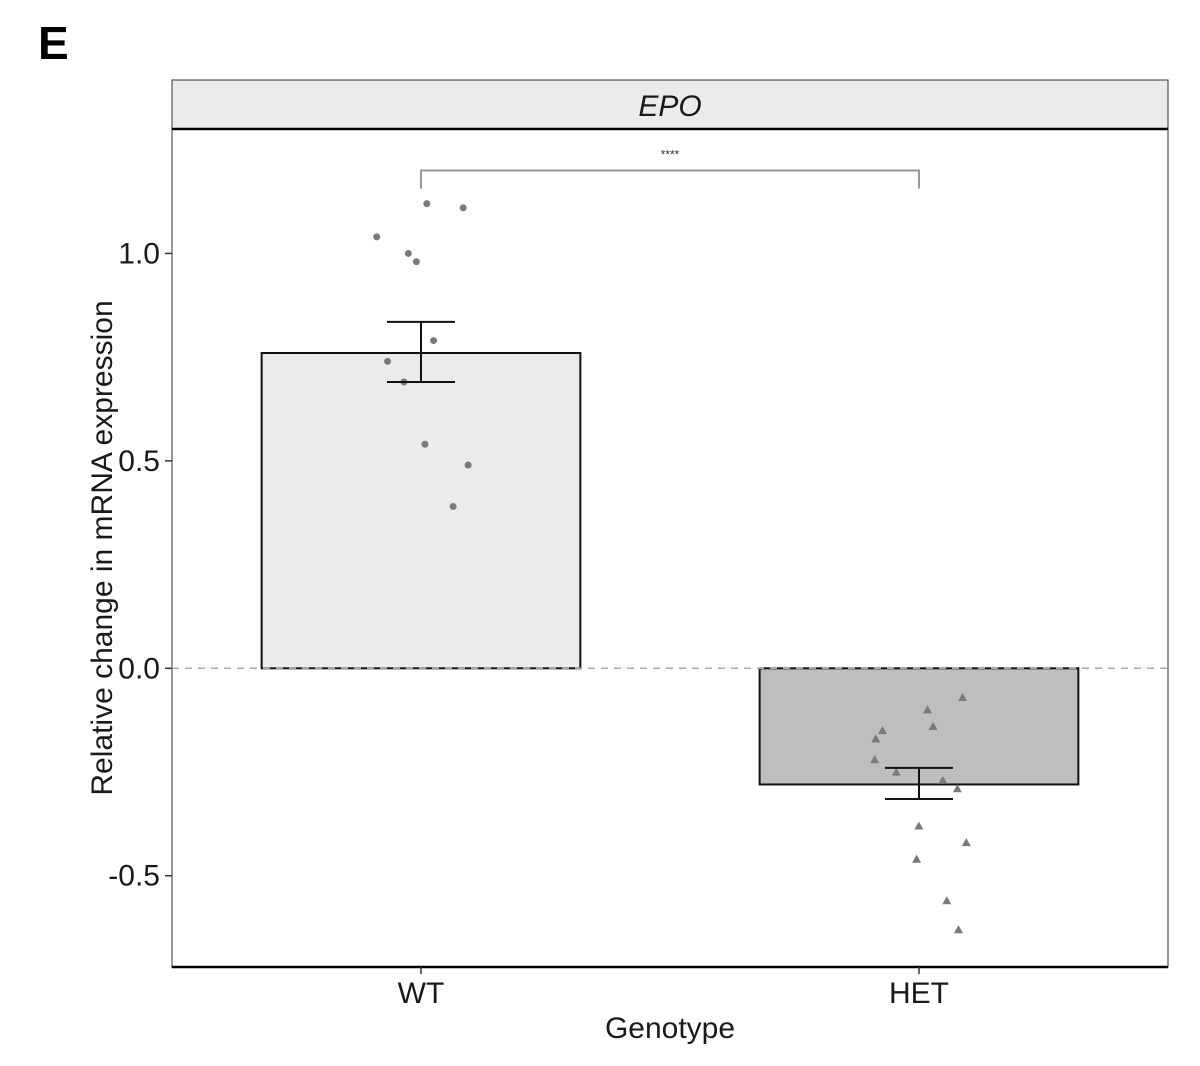 The image size is (1200, 1066). I want to click on facet-strip, so click(670, 104).